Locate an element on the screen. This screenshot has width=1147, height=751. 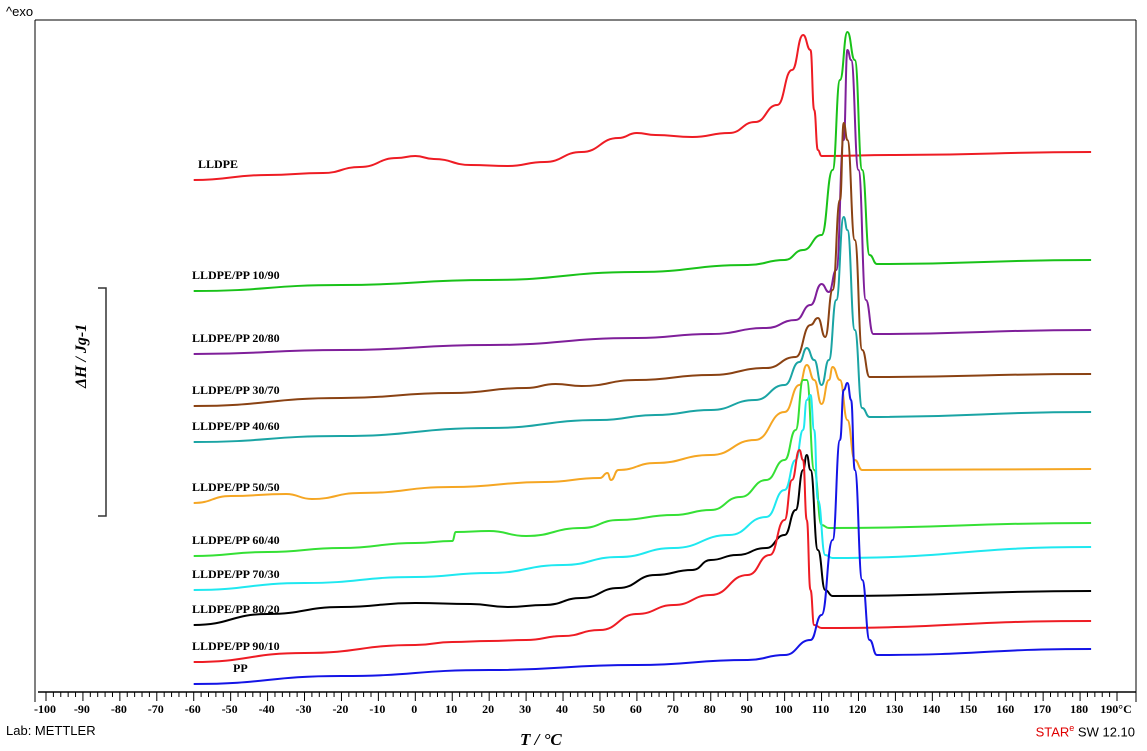
x-tick-label: 170 is located at coordinates (1042, 709).